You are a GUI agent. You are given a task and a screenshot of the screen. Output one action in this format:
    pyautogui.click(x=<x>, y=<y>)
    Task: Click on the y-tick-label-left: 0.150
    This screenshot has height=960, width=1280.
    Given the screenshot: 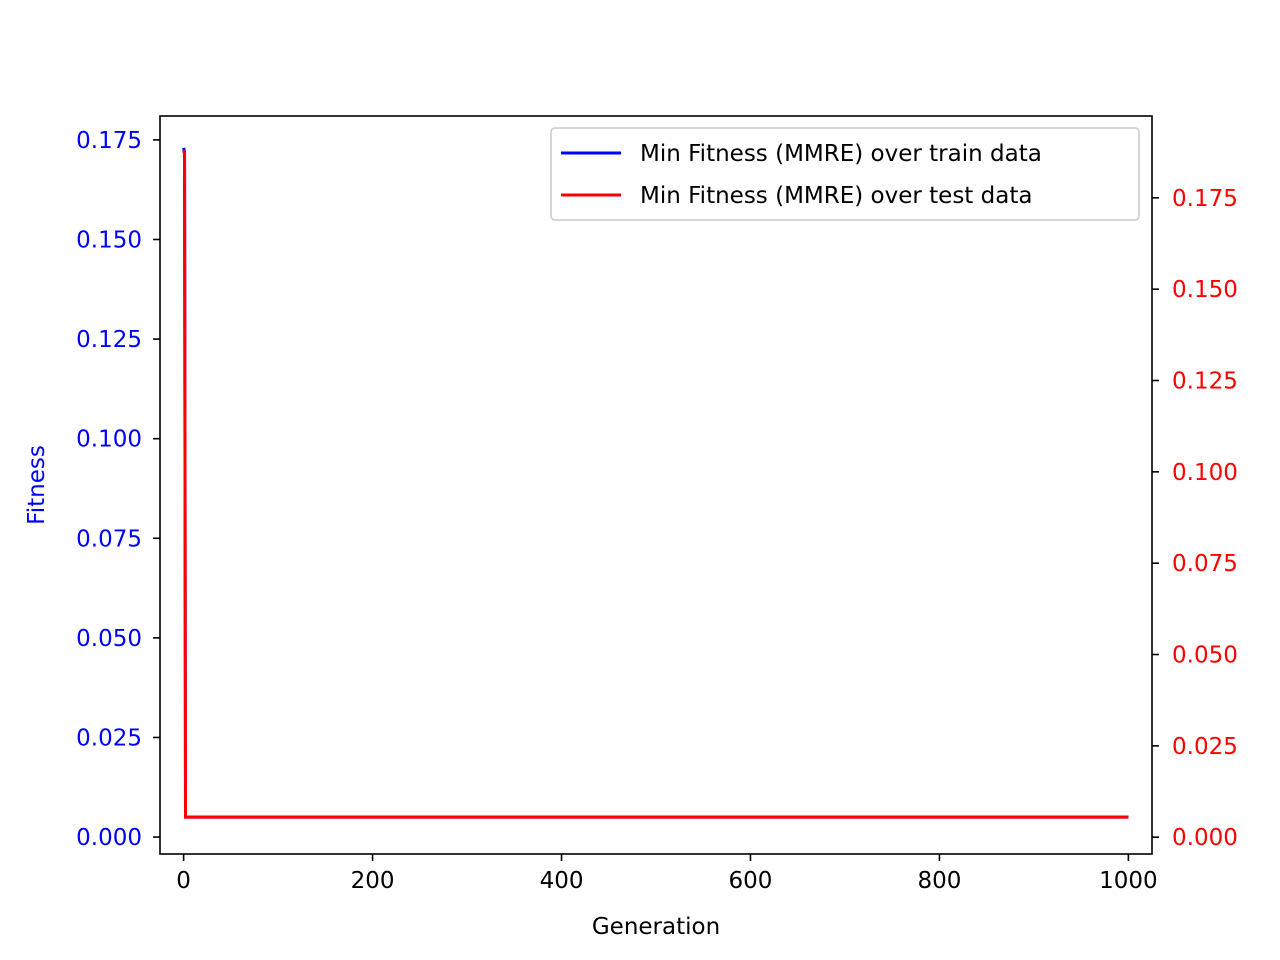 What is the action you would take?
    pyautogui.click(x=109, y=240)
    